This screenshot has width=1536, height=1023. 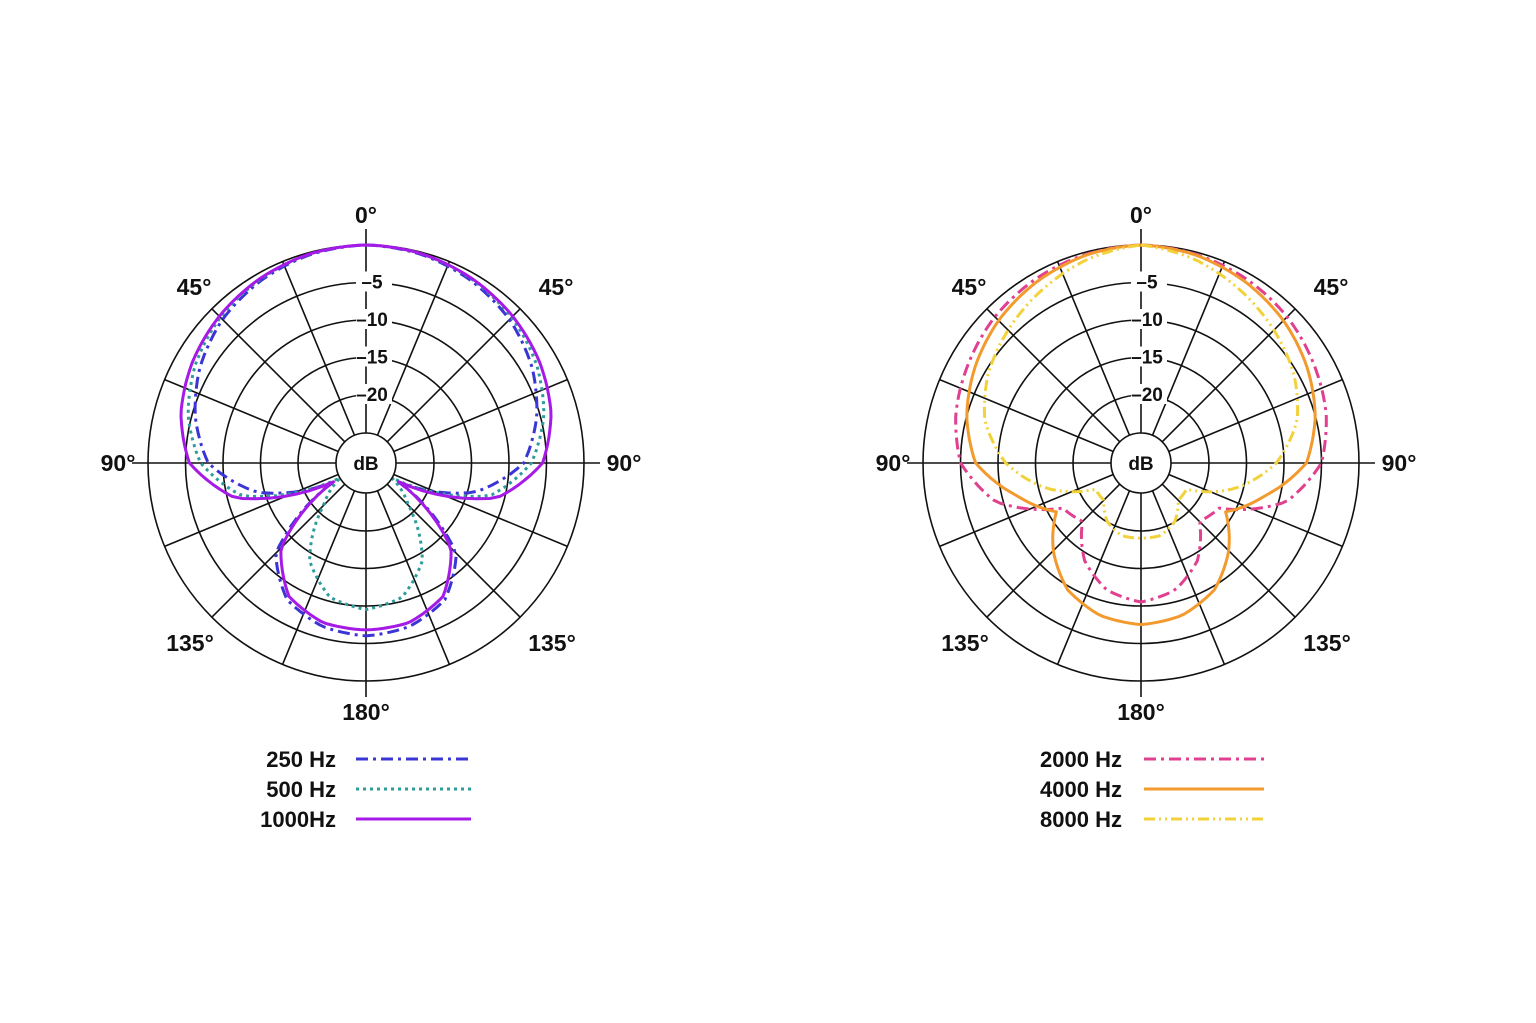 I want to click on legend-label: 4000 Hz, so click(x=1081, y=789).